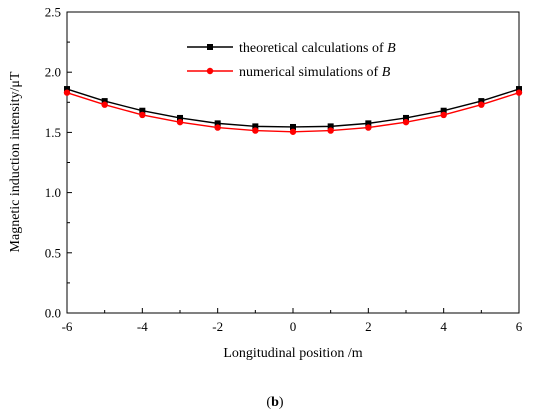 The image size is (550, 420). Describe the element at coordinates (53, 12) in the screenshot. I see `y-tick-label: 2.5` at that location.